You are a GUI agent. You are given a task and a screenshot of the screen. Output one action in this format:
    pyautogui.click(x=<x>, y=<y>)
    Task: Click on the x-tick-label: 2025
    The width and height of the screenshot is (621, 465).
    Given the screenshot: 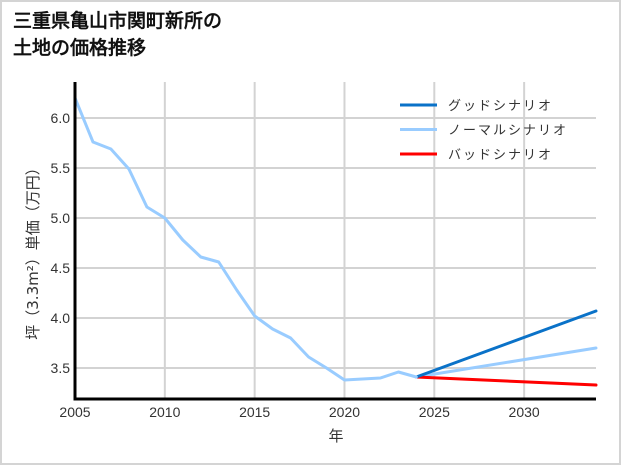 What is the action you would take?
    pyautogui.click(x=434, y=412)
    